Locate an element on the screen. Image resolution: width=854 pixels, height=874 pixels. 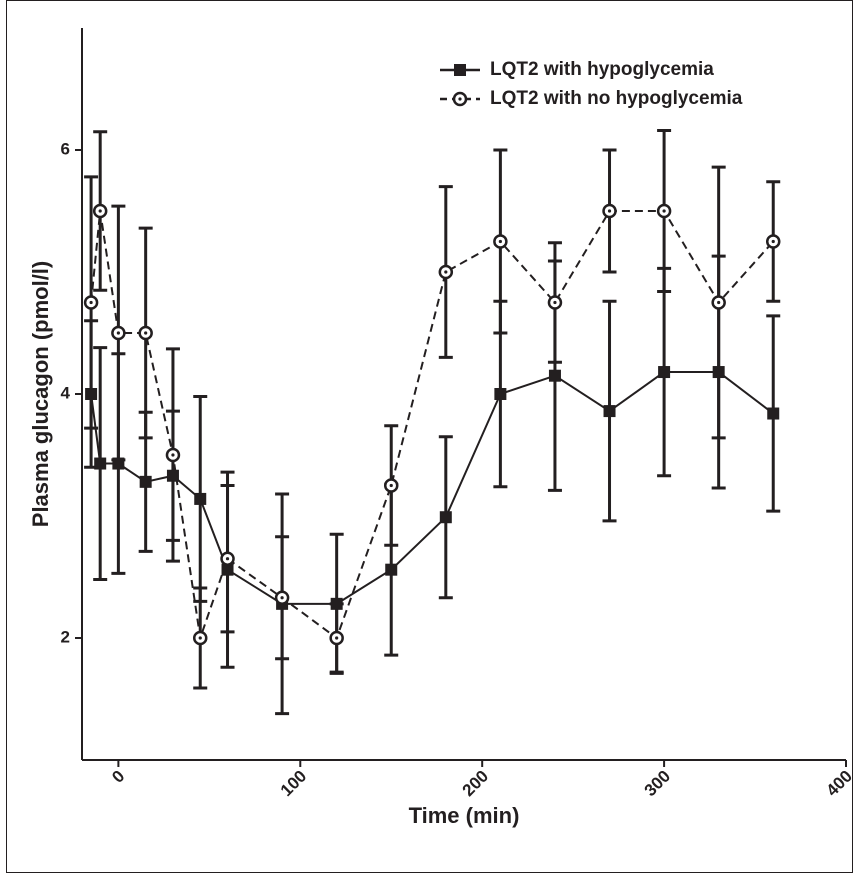
y-axis-label: Plasma glucagon (pmol/l) is located at coordinates (40, 394).